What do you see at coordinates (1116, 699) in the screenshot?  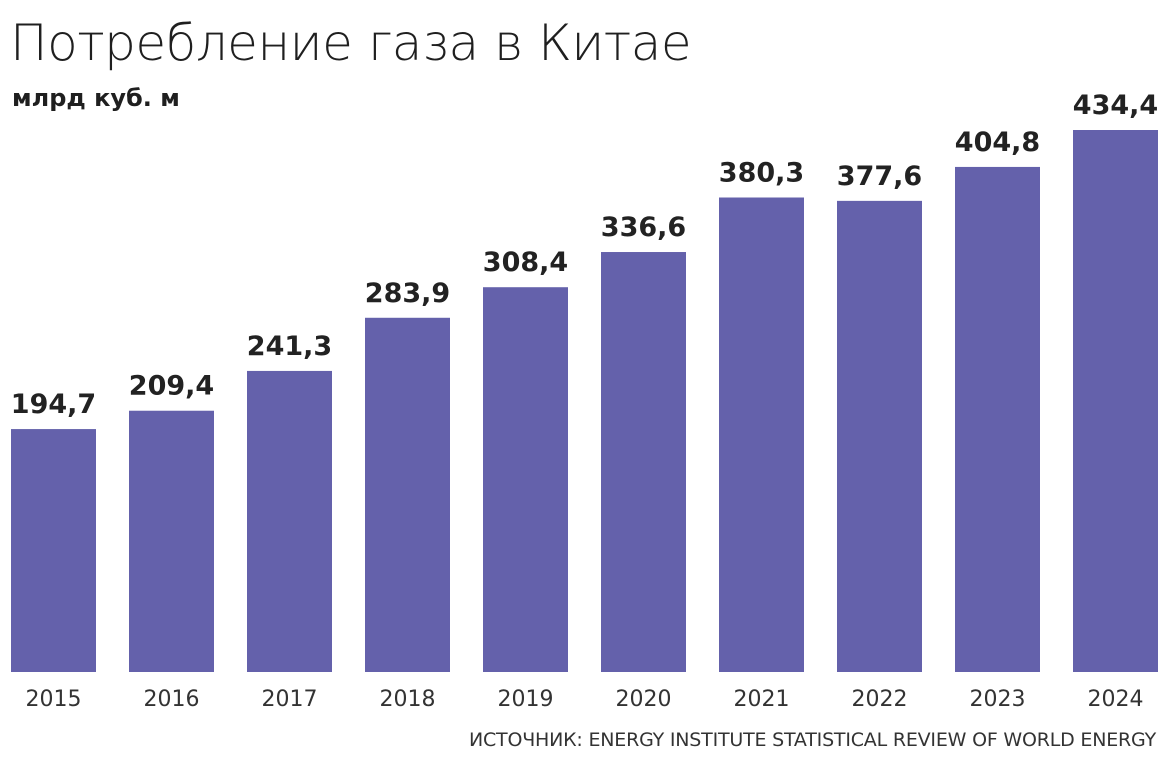 I see `x-tick-2024: 2024` at bounding box center [1116, 699].